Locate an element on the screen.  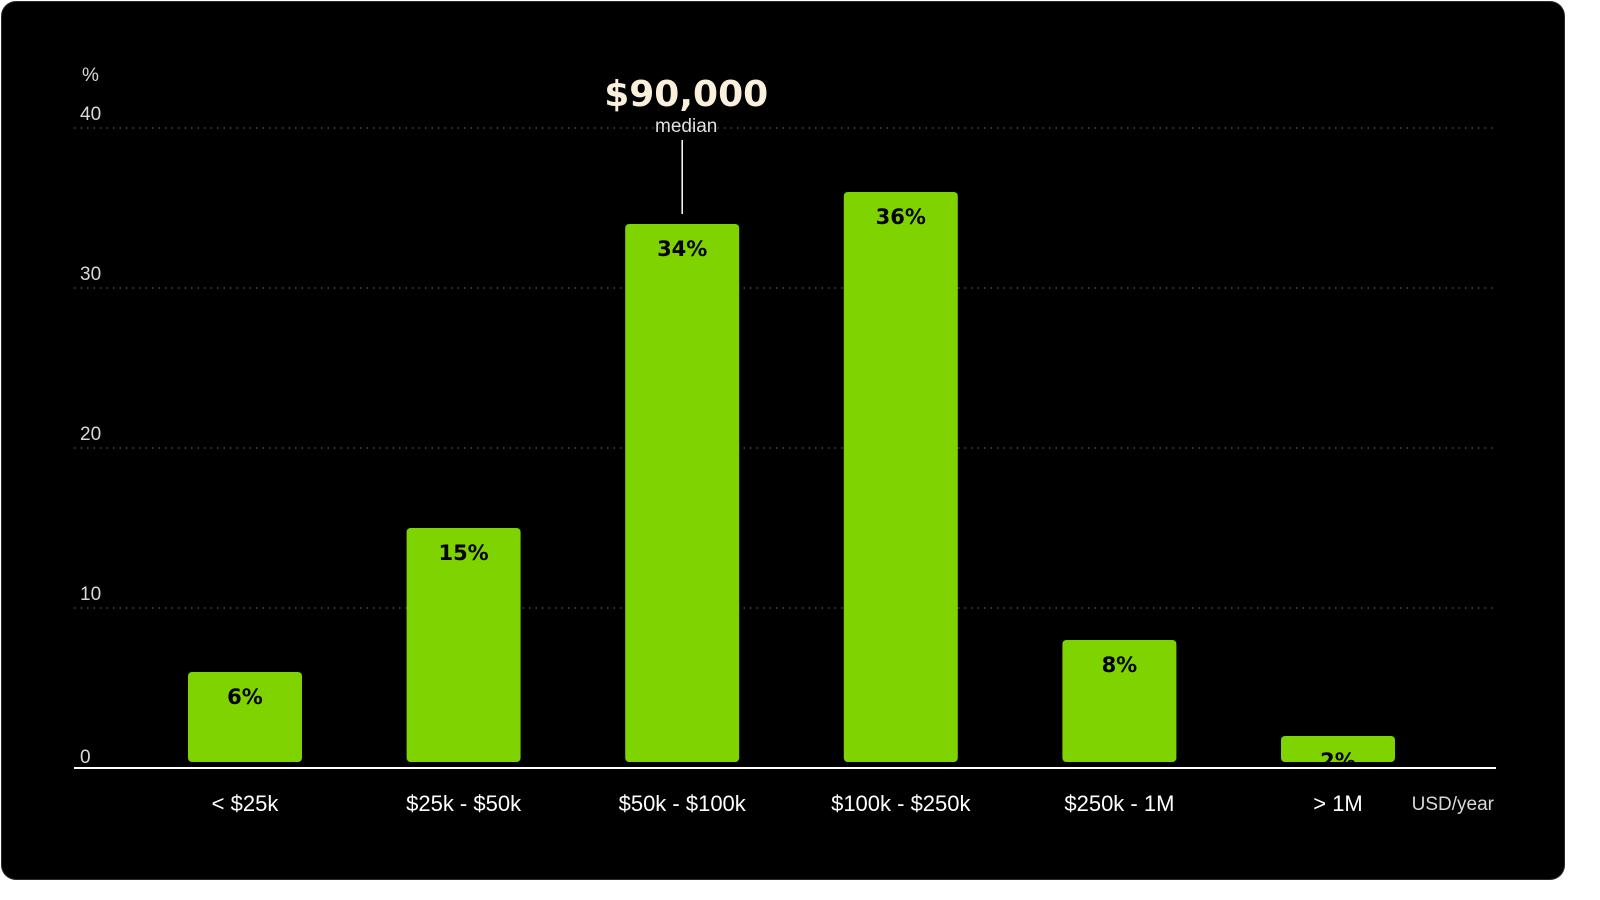
x-tick-label-5: > 1M is located at coordinates (1338, 803).